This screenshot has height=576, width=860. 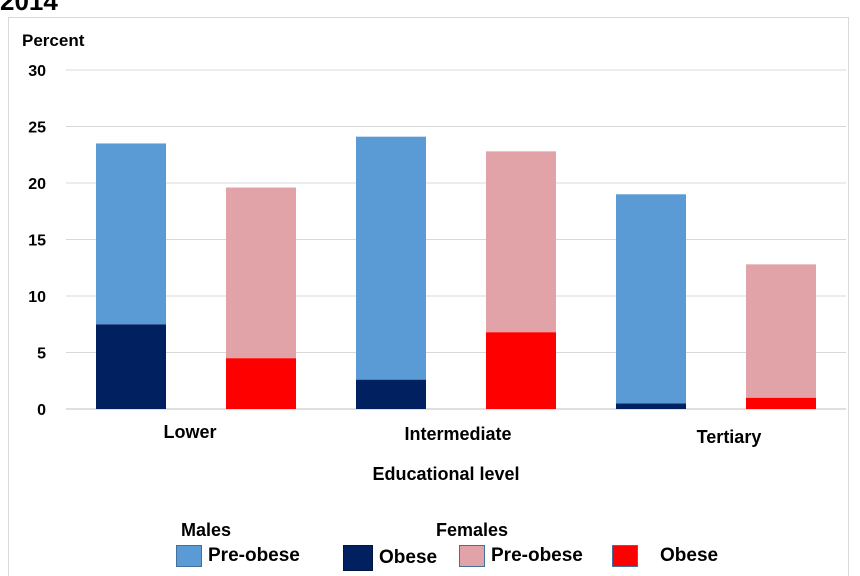 I want to click on chart-title: 2014, so click(x=29, y=8).